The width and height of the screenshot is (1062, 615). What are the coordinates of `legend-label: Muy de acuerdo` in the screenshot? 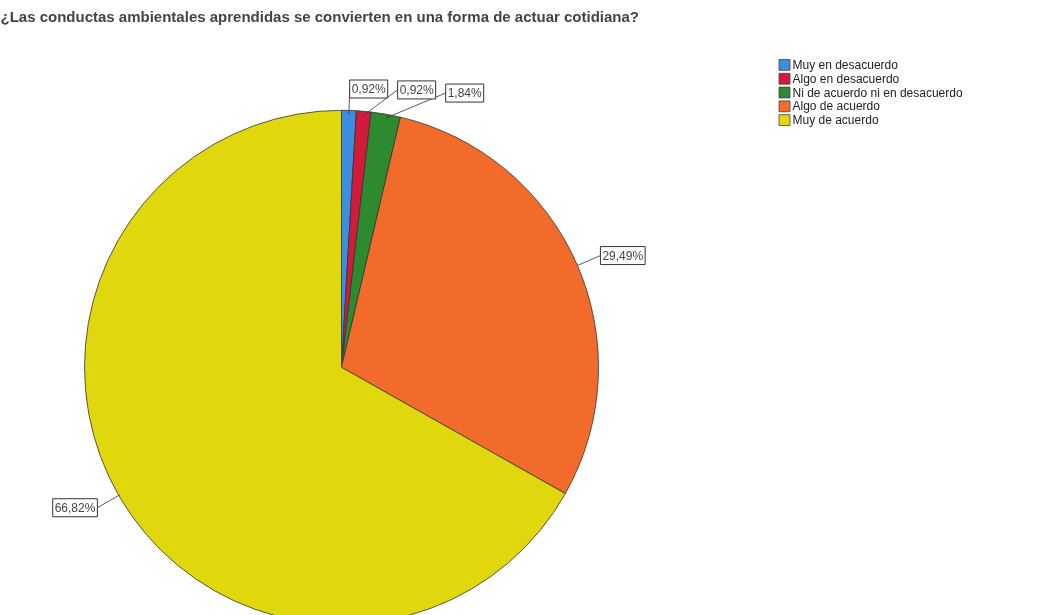 It's located at (835, 120).